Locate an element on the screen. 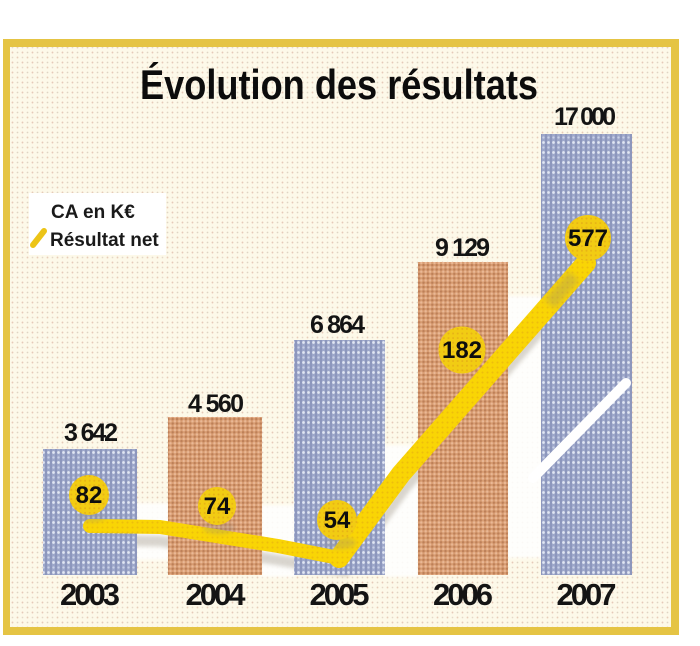 The image size is (700, 646). svg-text: 74 is located at coordinates (217, 506).